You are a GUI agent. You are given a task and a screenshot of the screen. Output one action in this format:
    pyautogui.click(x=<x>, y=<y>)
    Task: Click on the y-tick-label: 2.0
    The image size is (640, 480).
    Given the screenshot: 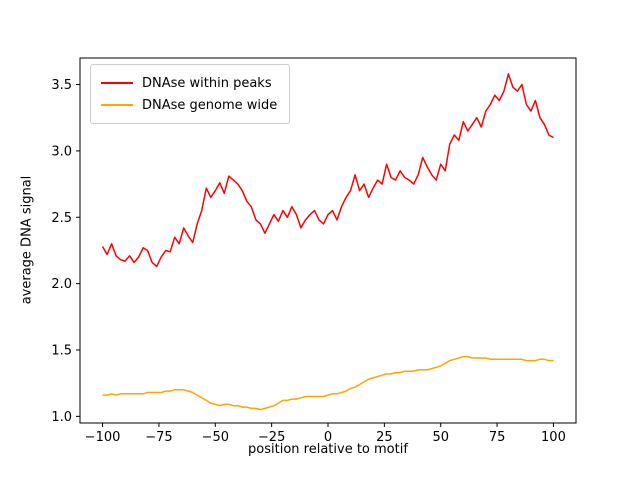 What is the action you would take?
    pyautogui.click(x=61, y=284)
    